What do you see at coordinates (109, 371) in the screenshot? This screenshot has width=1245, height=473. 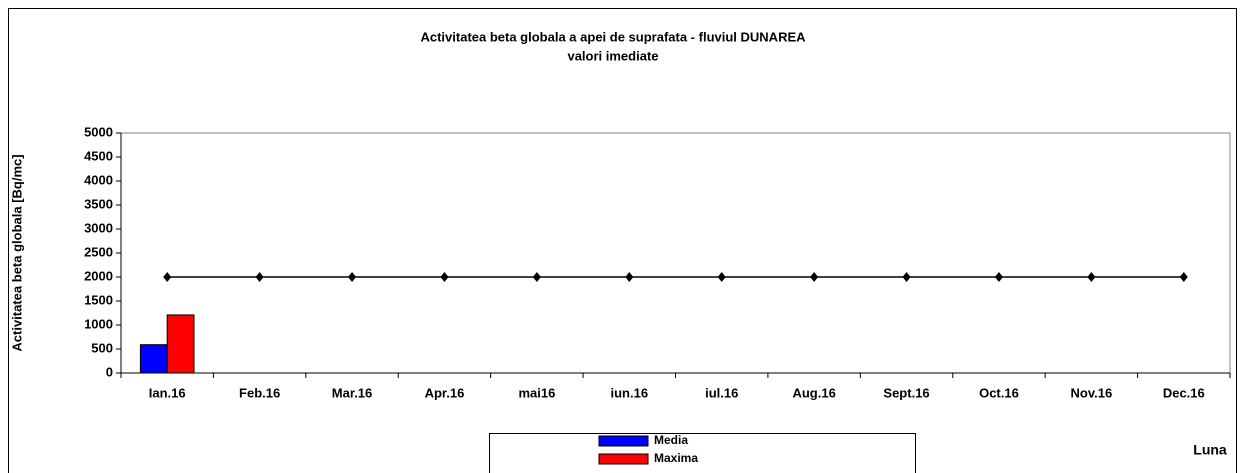 I see `y-tick-label: 0` at bounding box center [109, 371].